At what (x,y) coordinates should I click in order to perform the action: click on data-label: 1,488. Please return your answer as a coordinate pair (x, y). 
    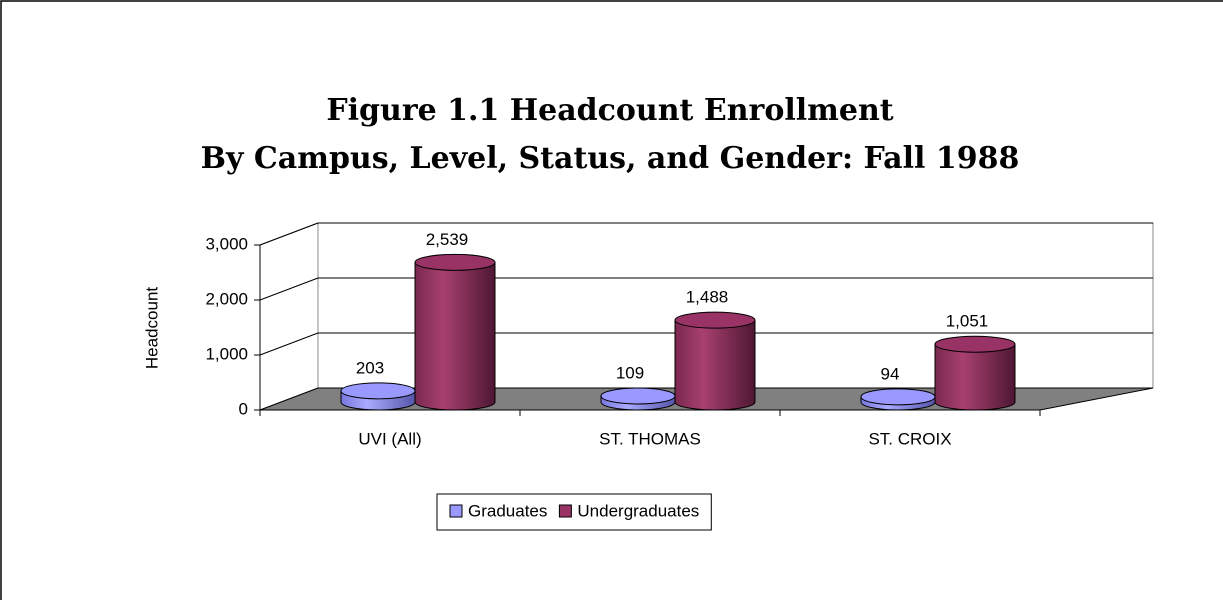
    Looking at the image, I should click on (707, 297).